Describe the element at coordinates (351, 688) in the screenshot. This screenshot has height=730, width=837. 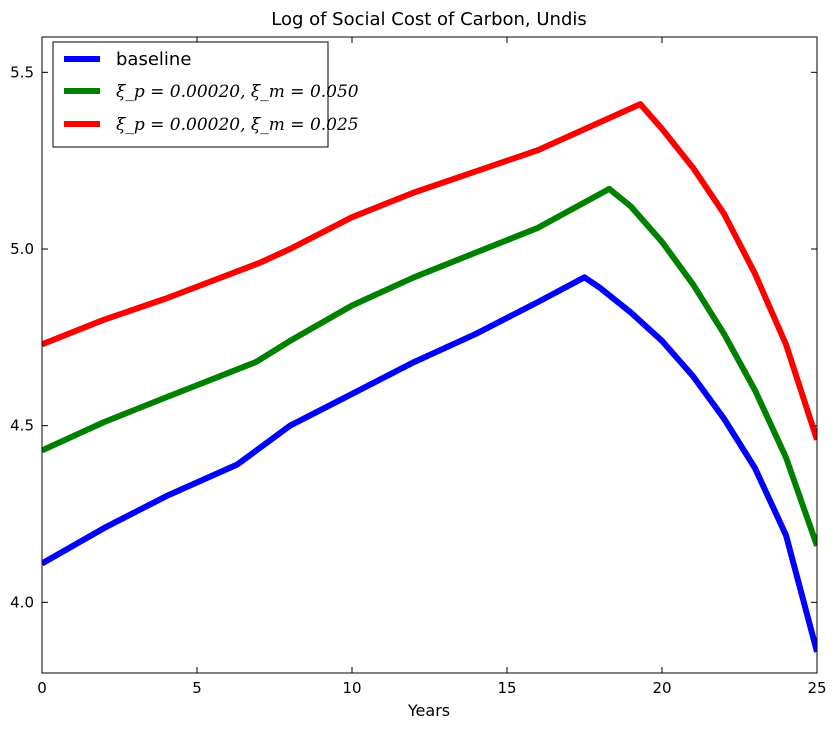
I see `x-tick-label: 10` at that location.